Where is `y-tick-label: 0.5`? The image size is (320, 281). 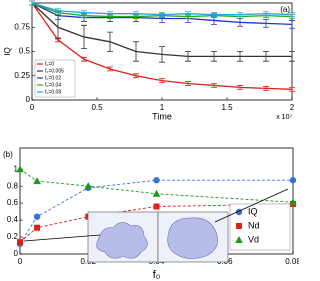 y-tick-label: 0.5 is located at coordinates (25, 51).